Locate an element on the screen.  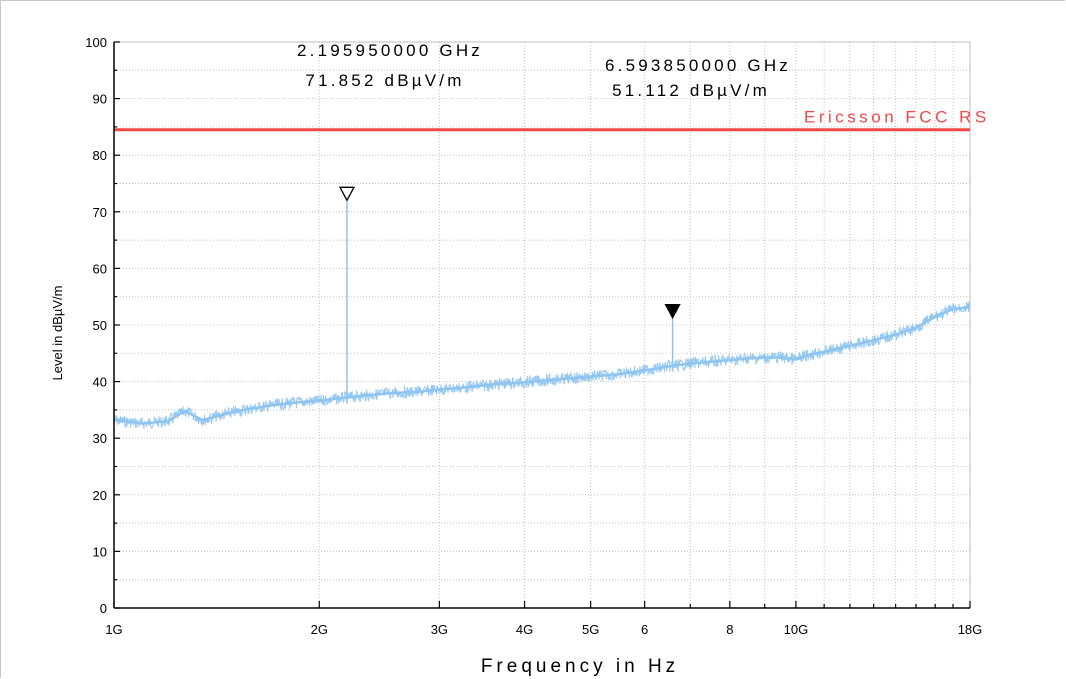
x-tick-label: 5G is located at coordinates (590, 629).